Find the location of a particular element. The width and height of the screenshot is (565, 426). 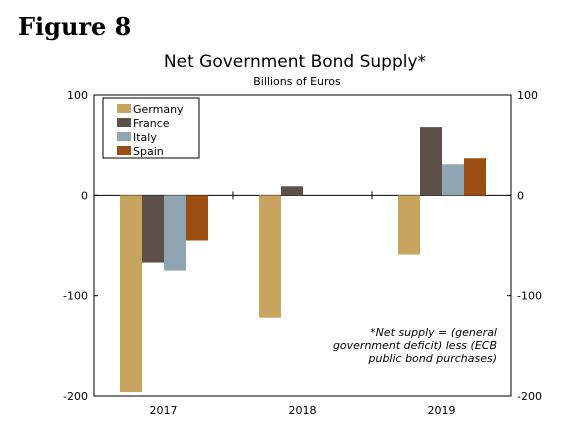

legend-swatch-france is located at coordinates (124, 122).